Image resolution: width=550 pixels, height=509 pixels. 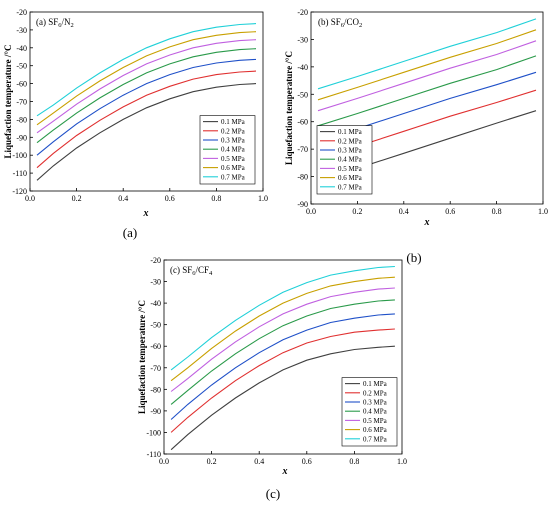 What do you see at coordinates (191, 271) in the screenshot?
I see `chart-title: (c) SF6/CF4` at bounding box center [191, 271].